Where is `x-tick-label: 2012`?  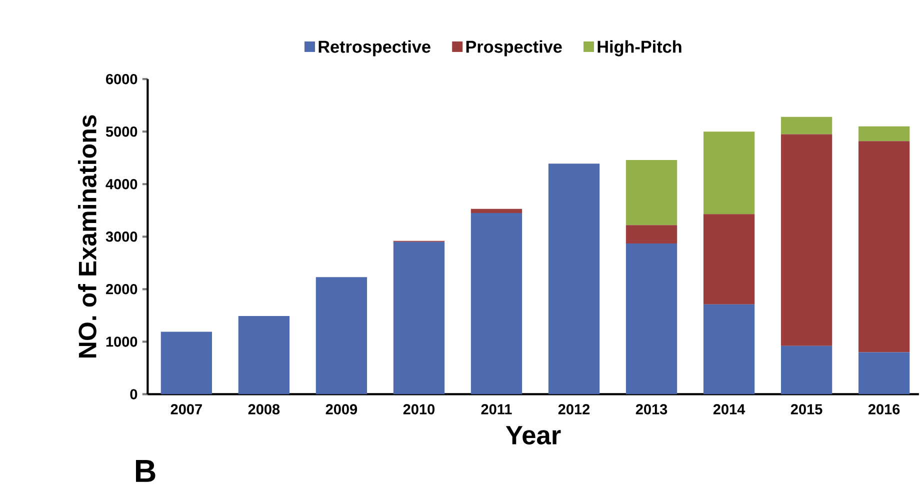 x-tick-label: 2012 is located at coordinates (574, 409).